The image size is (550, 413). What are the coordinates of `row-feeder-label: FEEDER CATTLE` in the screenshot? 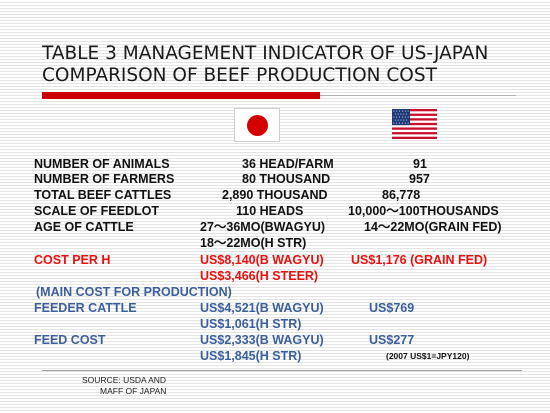 It's located at (85, 308).